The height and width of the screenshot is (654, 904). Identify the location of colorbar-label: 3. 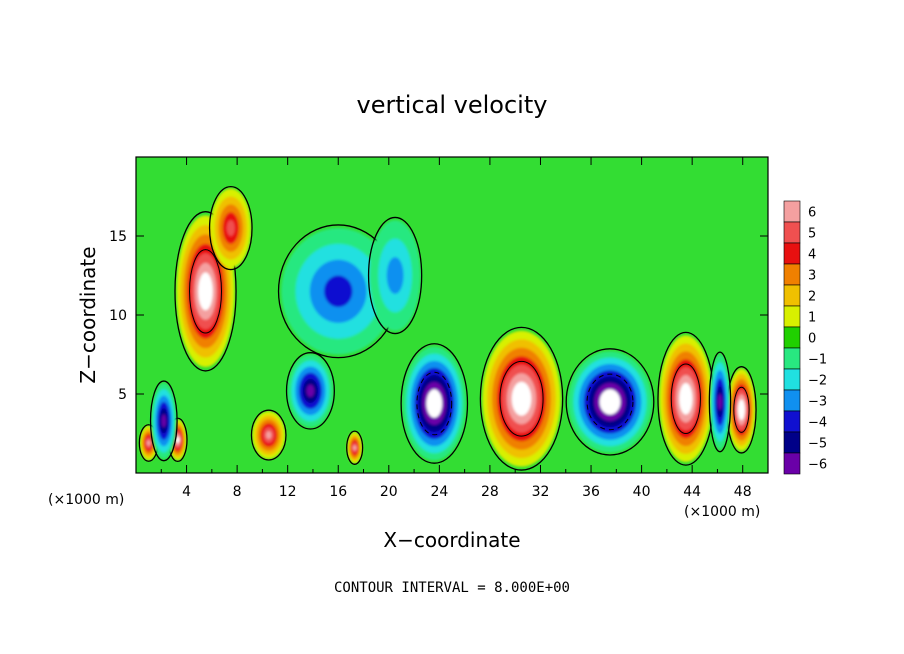
(812, 276).